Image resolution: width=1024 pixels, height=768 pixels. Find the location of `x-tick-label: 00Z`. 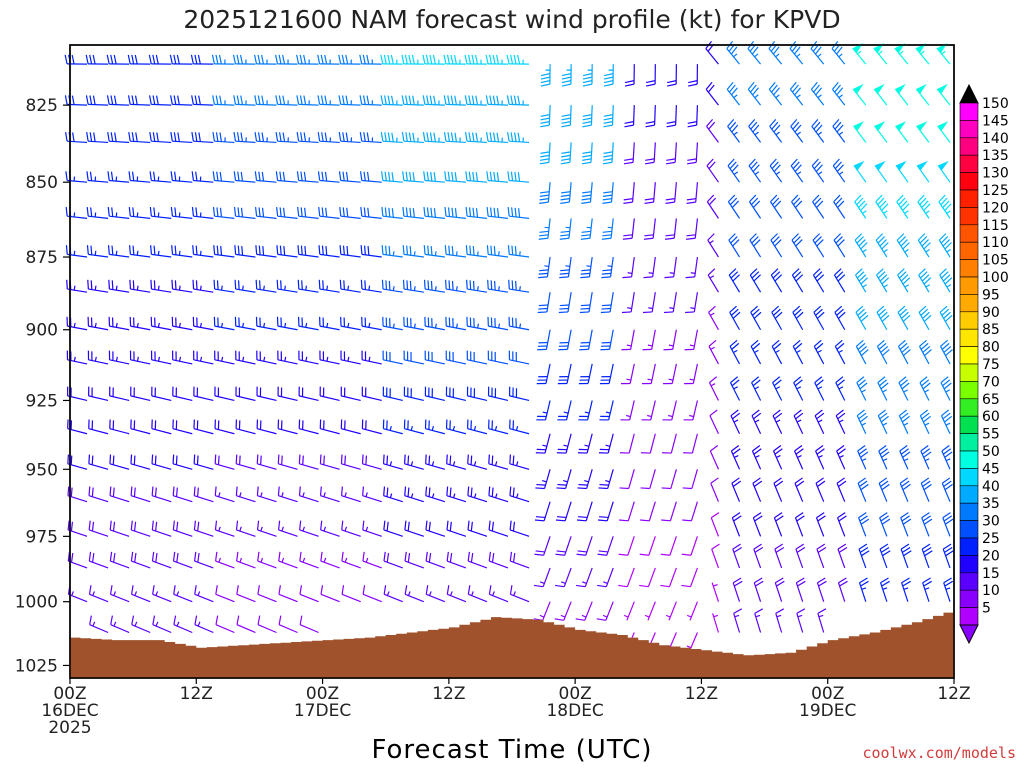

x-tick-label: 00Z is located at coordinates (69, 694).